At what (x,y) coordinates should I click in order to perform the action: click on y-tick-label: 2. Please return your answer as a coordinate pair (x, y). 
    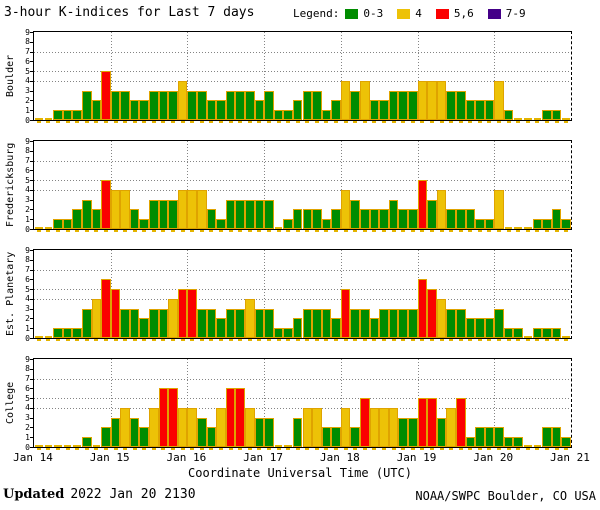
    Looking at the image, I should click on (27, 100).